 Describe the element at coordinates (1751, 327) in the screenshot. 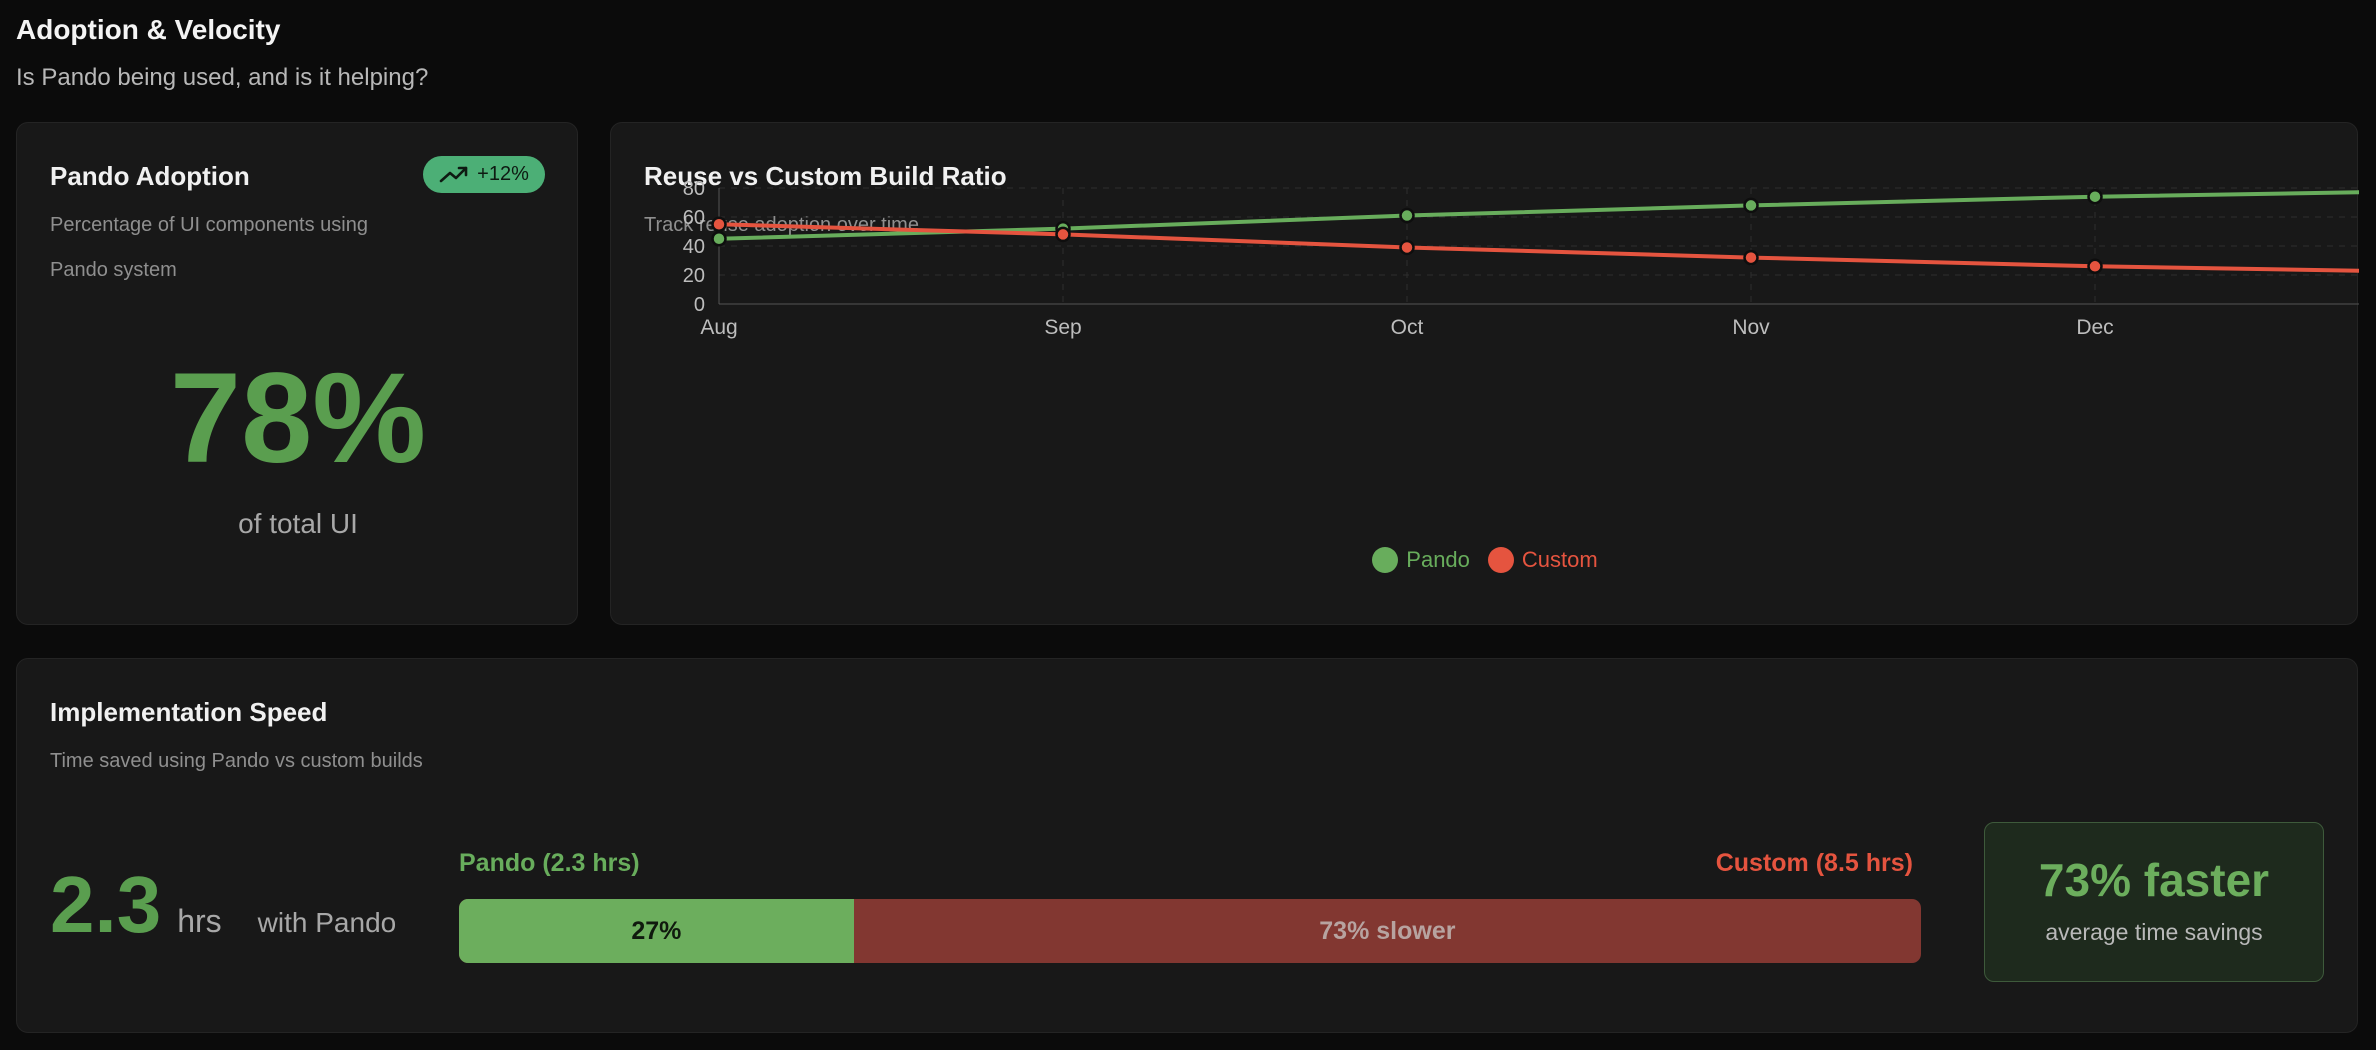

I see `x-tick-label: Nov` at that location.